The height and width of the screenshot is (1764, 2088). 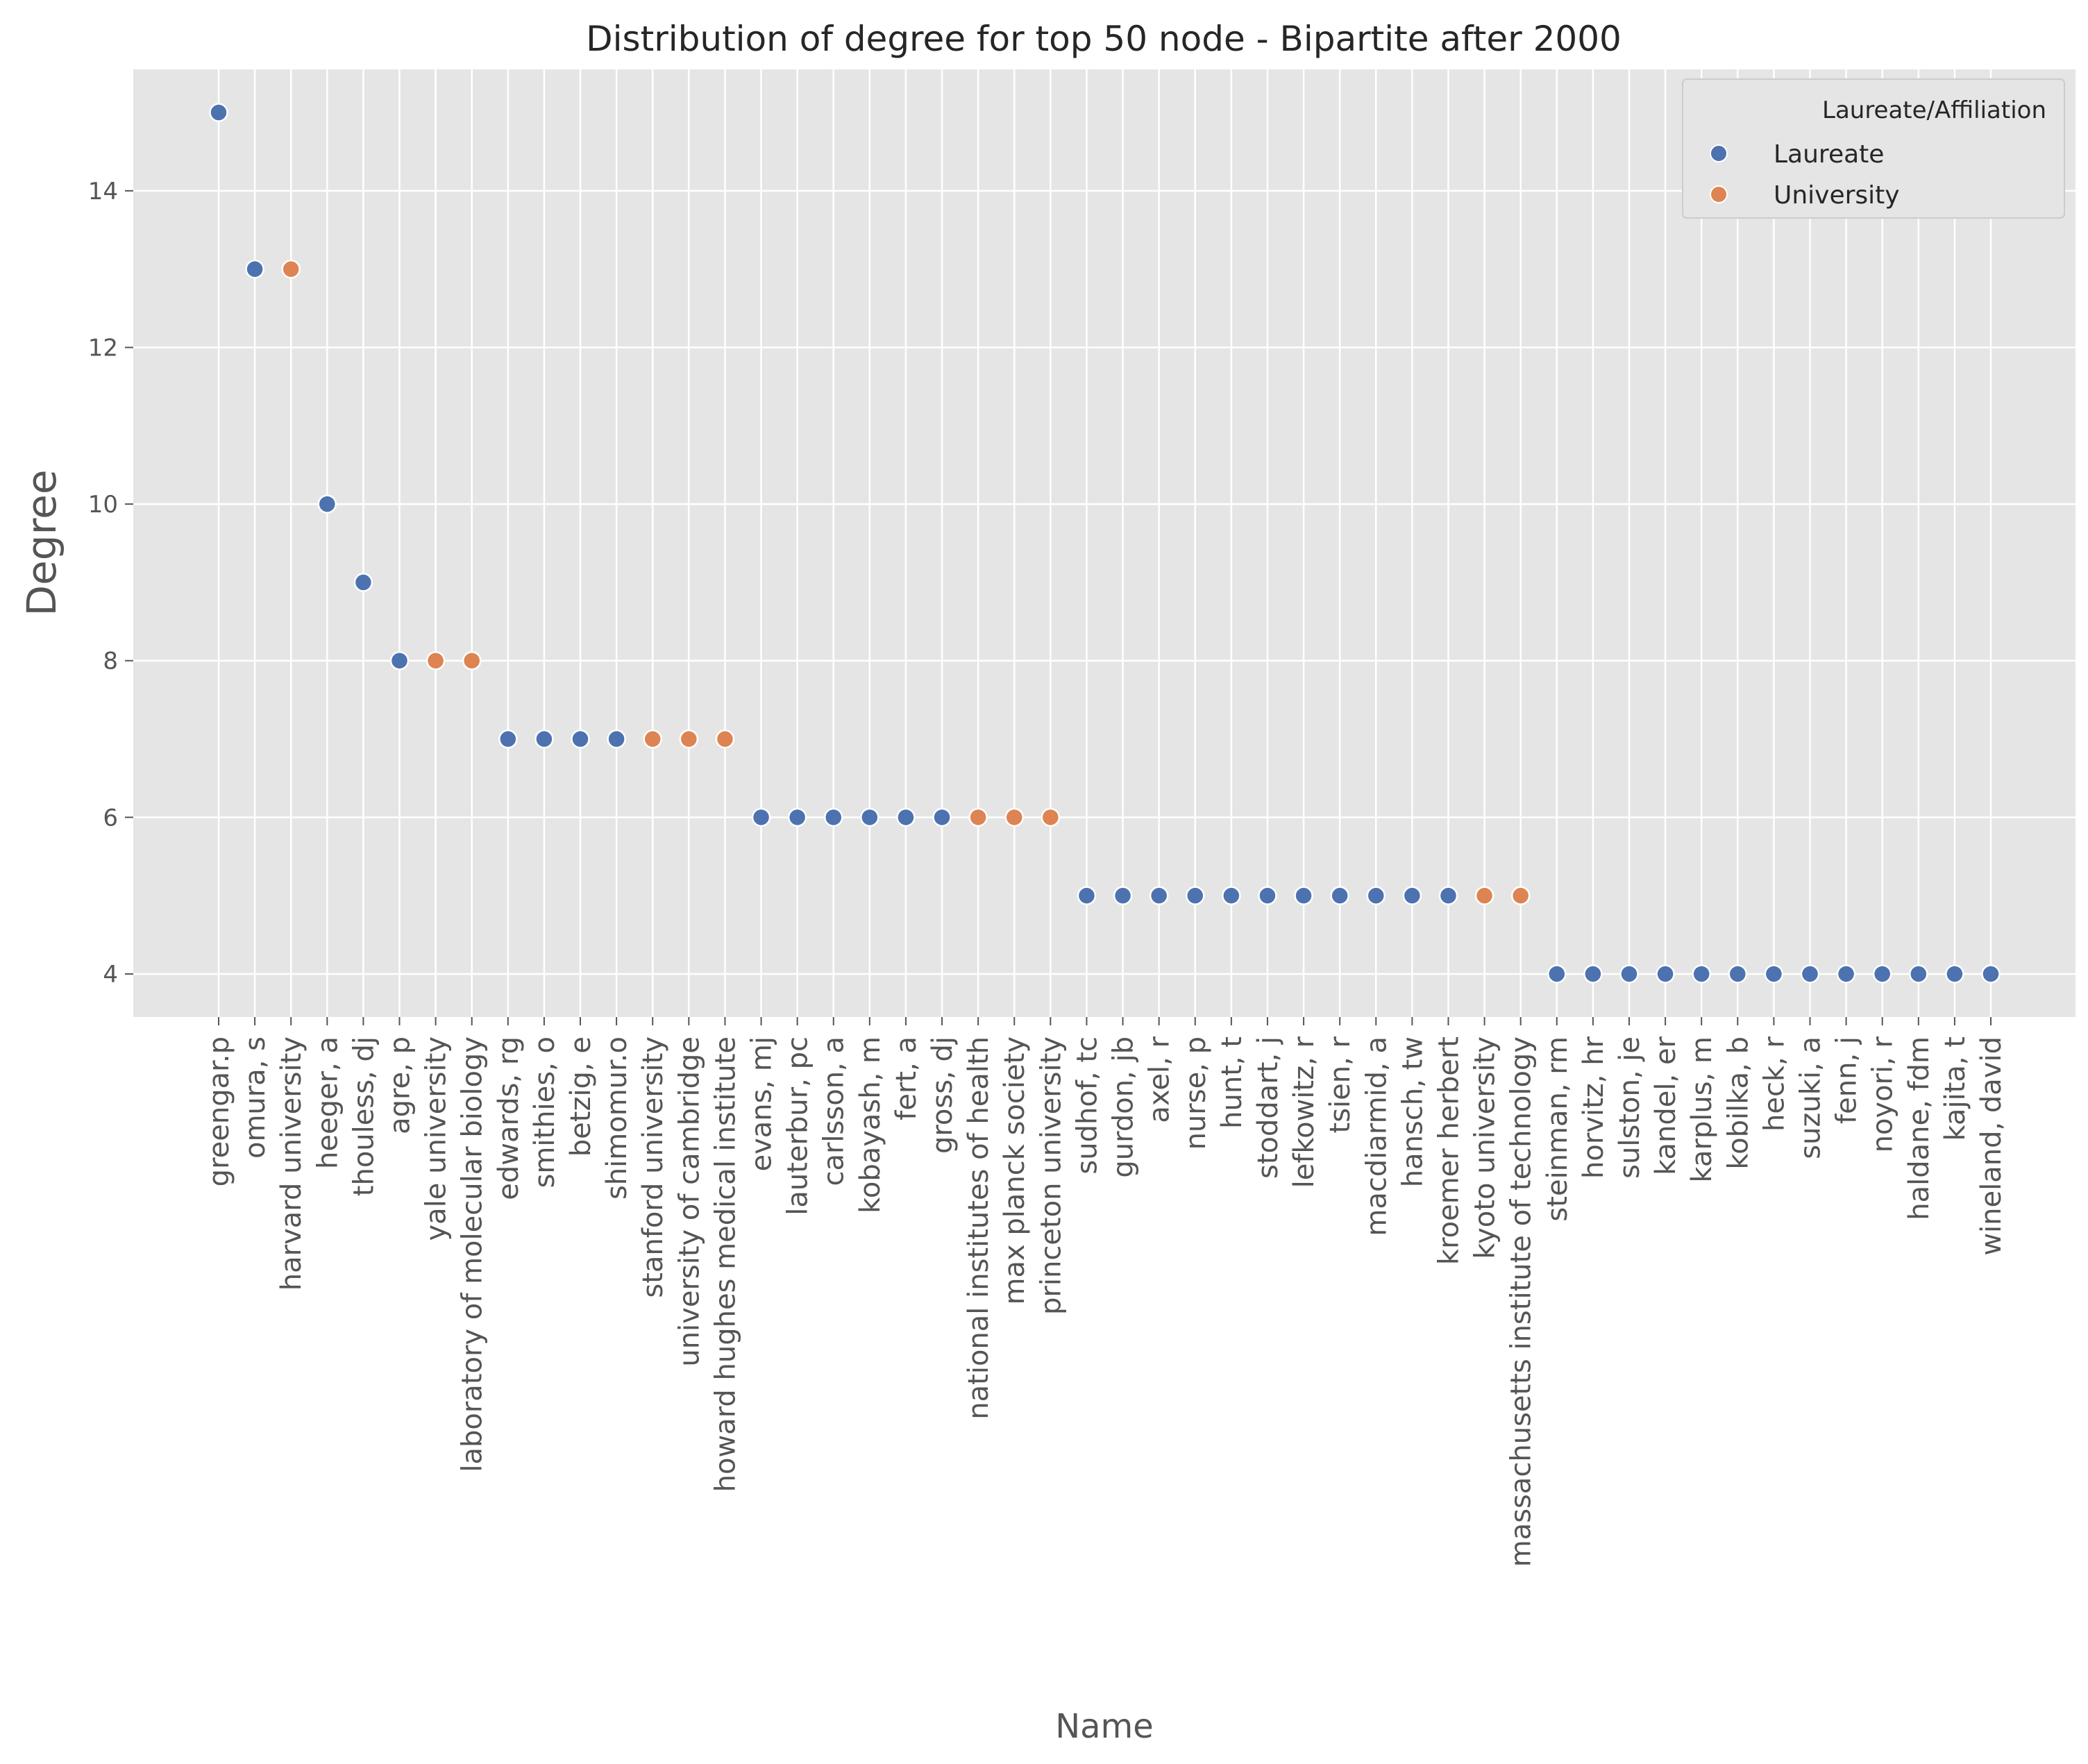 What do you see at coordinates (328, 1102) in the screenshot?
I see `x-tick-label: heeger, a` at bounding box center [328, 1102].